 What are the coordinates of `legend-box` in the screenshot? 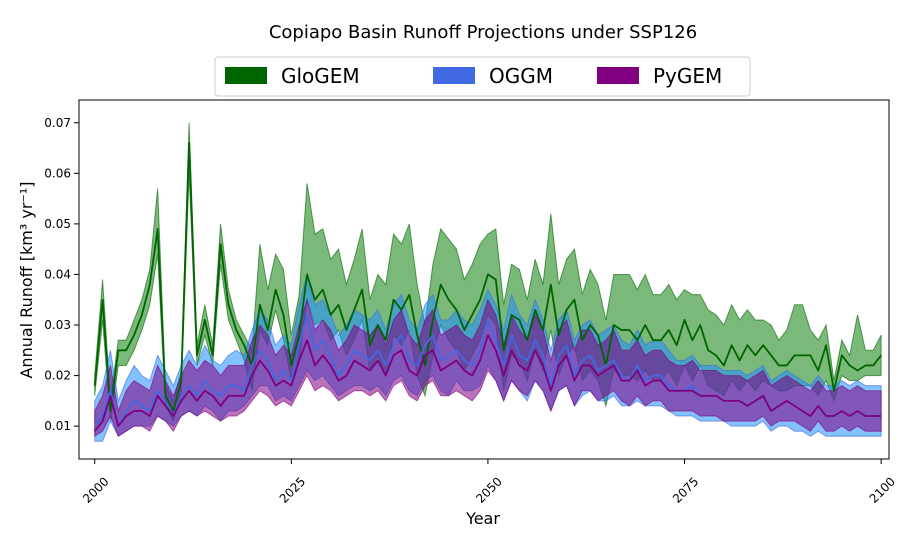 It's located at (482, 76).